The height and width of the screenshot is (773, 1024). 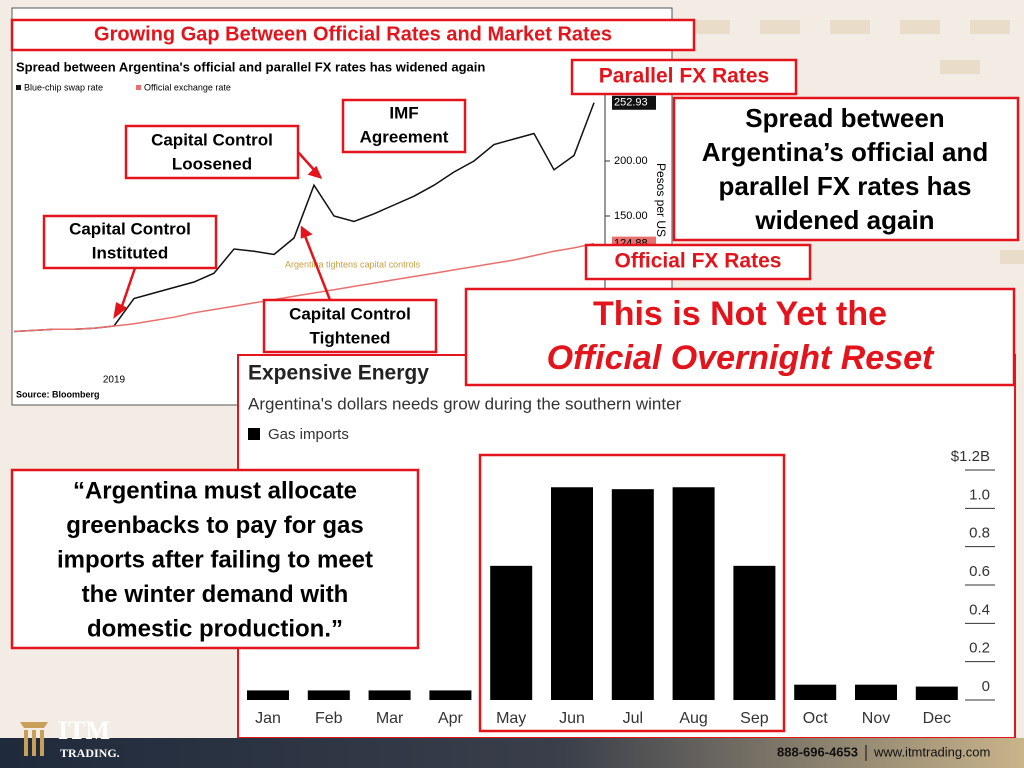 What do you see at coordinates (350, 337) in the screenshot?
I see `callout: Tightened` at bounding box center [350, 337].